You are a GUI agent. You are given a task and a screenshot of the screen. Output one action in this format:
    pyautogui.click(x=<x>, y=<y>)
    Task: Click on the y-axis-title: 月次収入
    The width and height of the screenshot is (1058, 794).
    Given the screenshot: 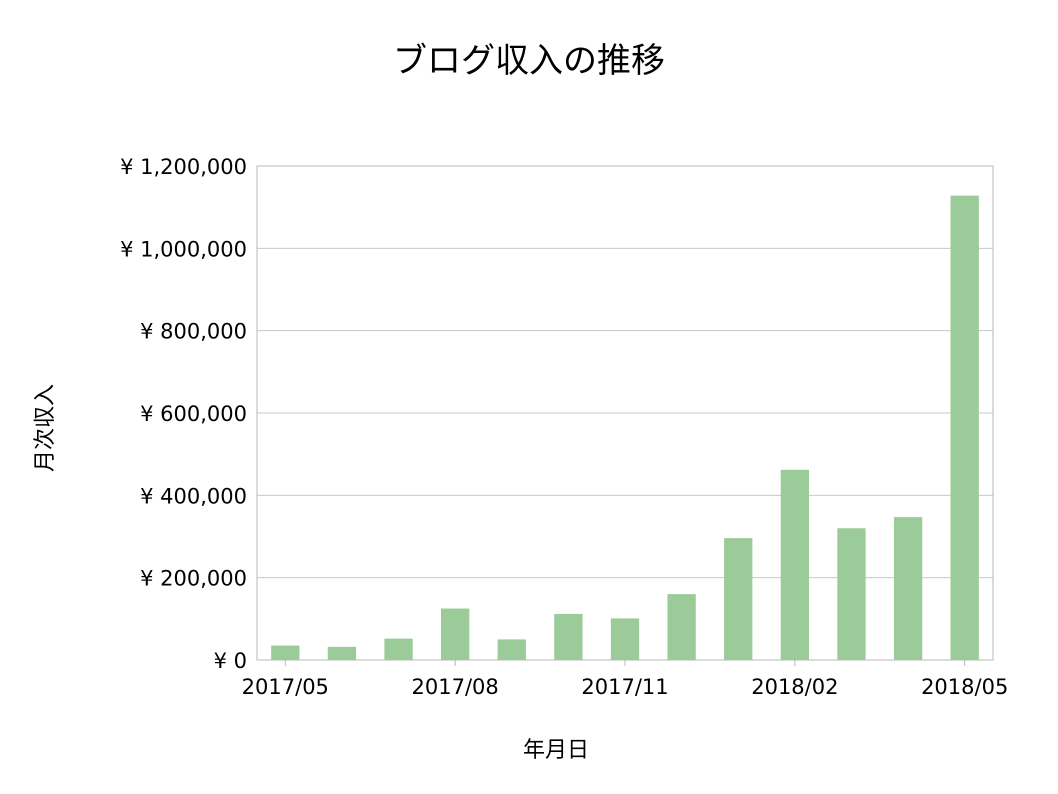 What is the action you would take?
    pyautogui.click(x=45, y=428)
    